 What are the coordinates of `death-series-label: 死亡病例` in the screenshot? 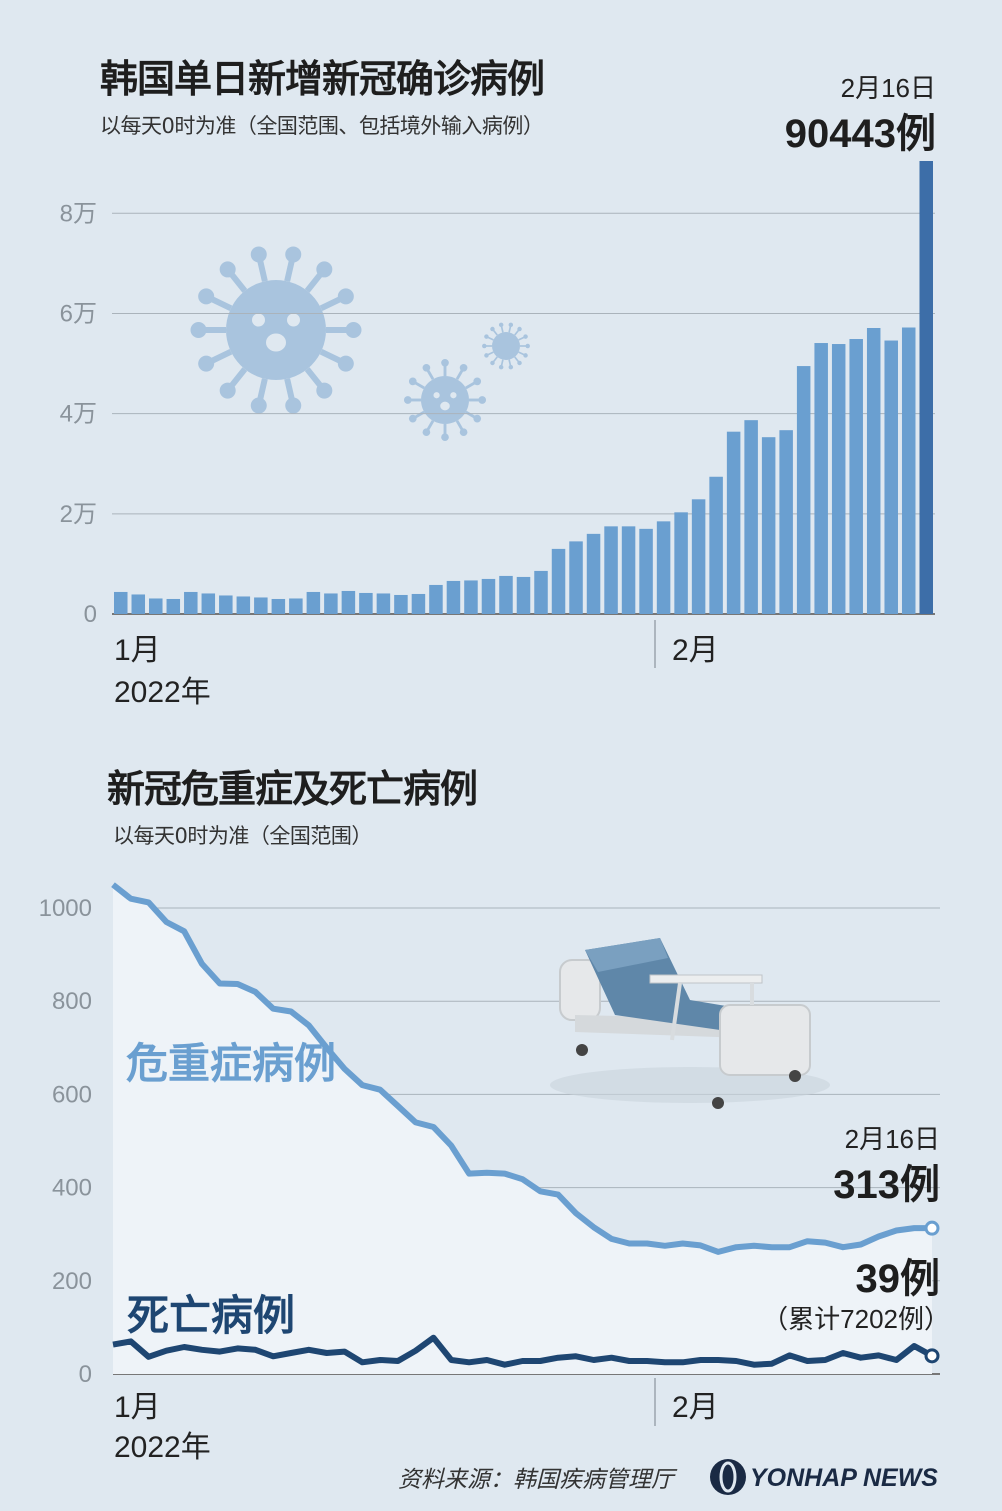 It's located at (211, 1315).